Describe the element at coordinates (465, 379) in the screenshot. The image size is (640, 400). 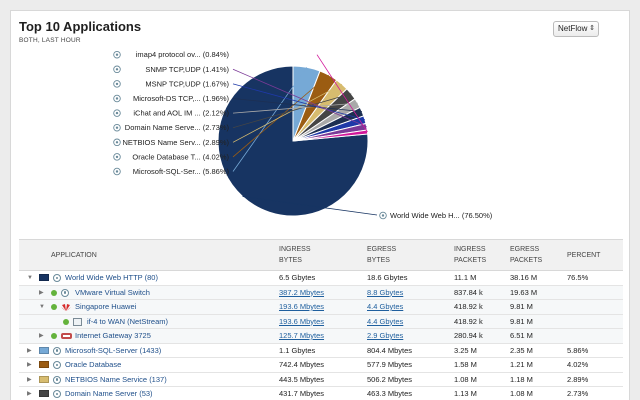
I see `row-ingress-packets: 1.08 M` at that location.